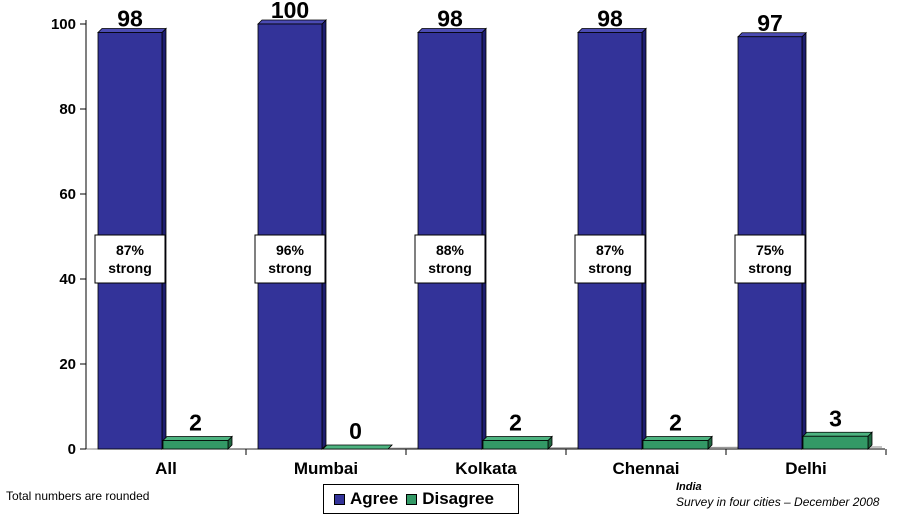  What do you see at coordinates (610, 19) in the screenshot?
I see `data-label-agree-chennai: 98` at bounding box center [610, 19].